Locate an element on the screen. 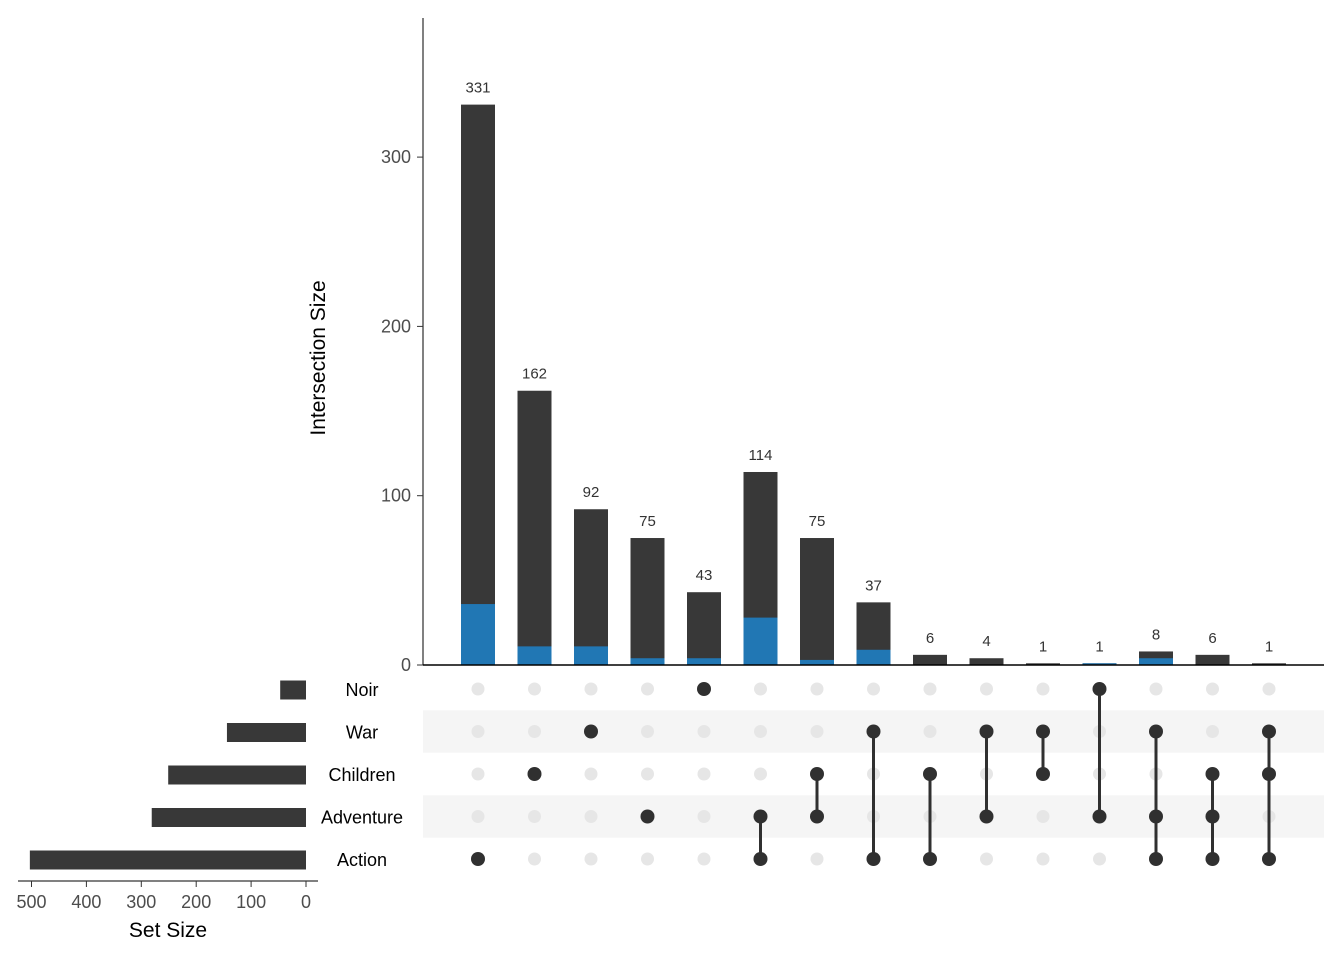 The width and height of the screenshot is (1344, 960). intersection-count-label: 37 is located at coordinates (873, 585).